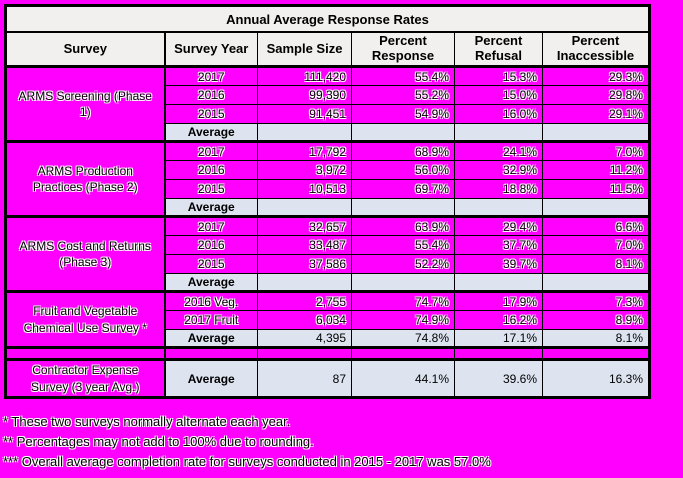  What do you see at coordinates (403, 170) in the screenshot?
I see `percent-response-cell: 56.0%` at bounding box center [403, 170].